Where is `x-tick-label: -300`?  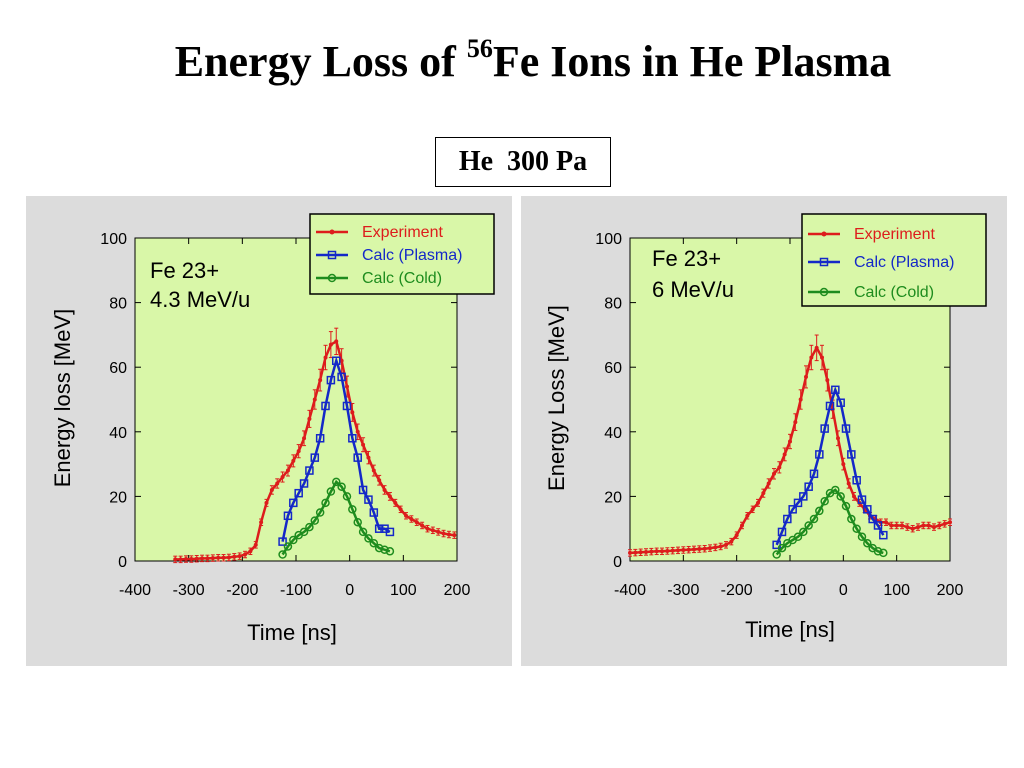 x-tick-label: -300 is located at coordinates (683, 590).